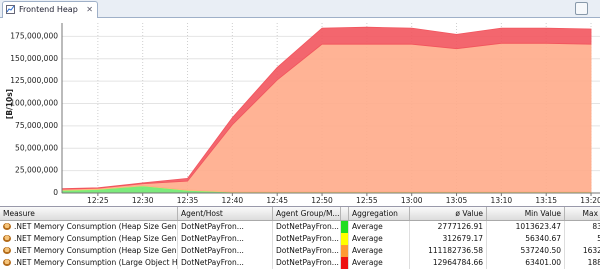  I want to click on y-tick-label: 75,000,000, so click(36, 125).